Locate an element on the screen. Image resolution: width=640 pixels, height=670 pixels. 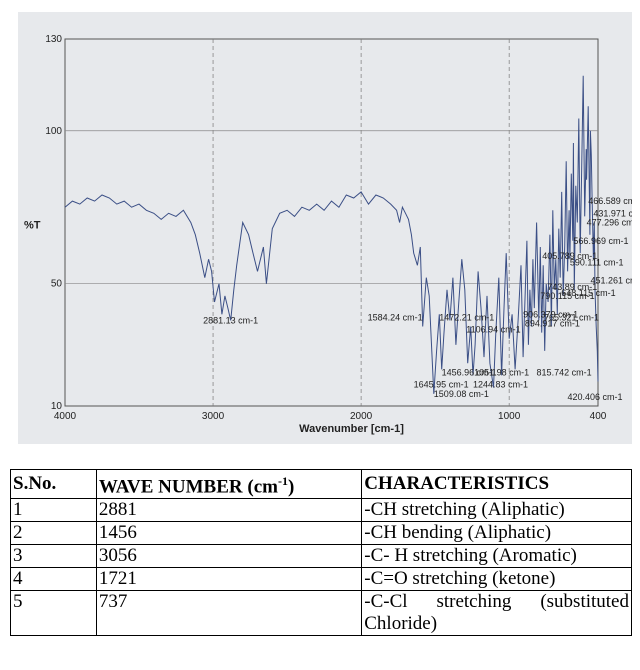
cell-characteristic: -CH stretching (Aliphatic) is located at coordinates (496, 510).